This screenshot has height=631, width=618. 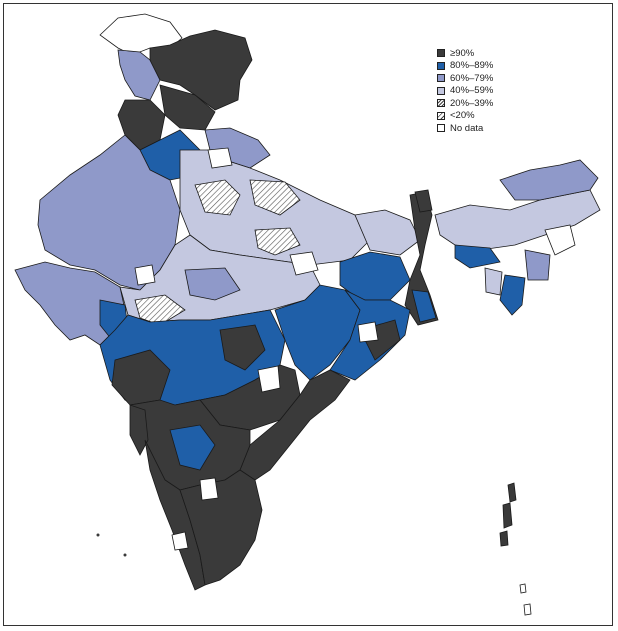 I want to click on legend-label: No data, so click(x=467, y=128).